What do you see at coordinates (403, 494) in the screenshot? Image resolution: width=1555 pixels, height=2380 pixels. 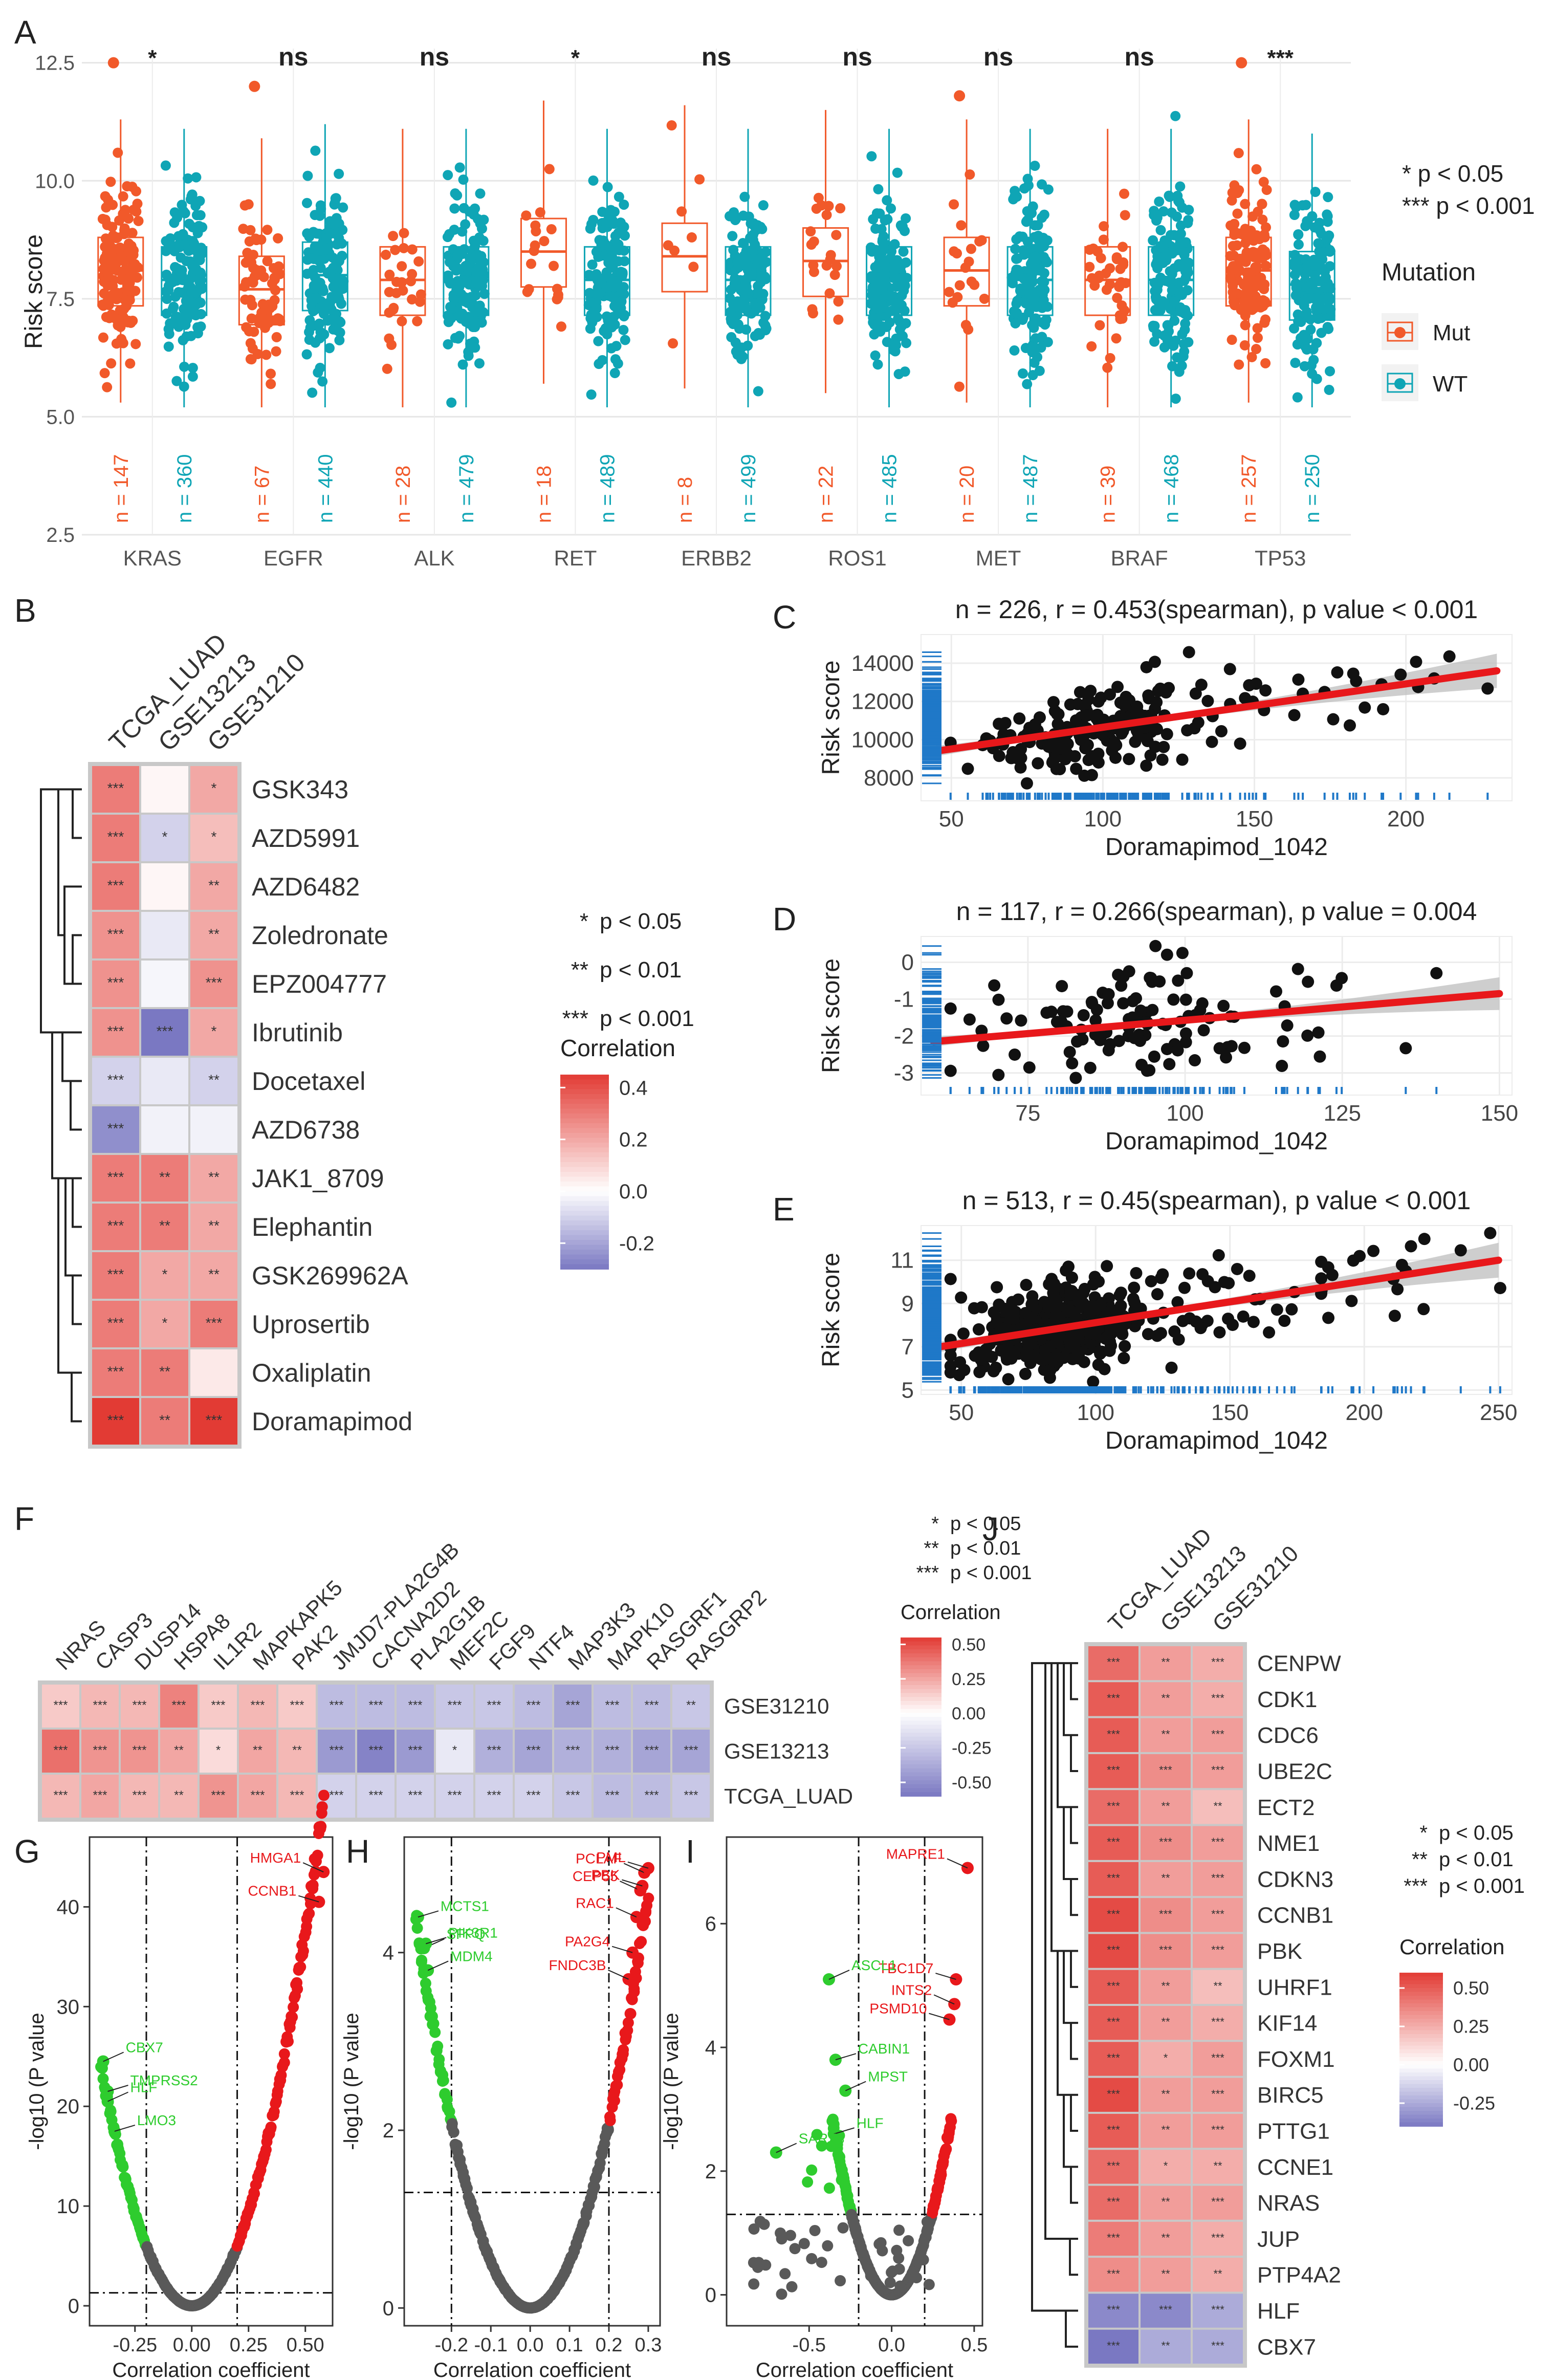 I see `n-label: n = 28` at bounding box center [403, 494].